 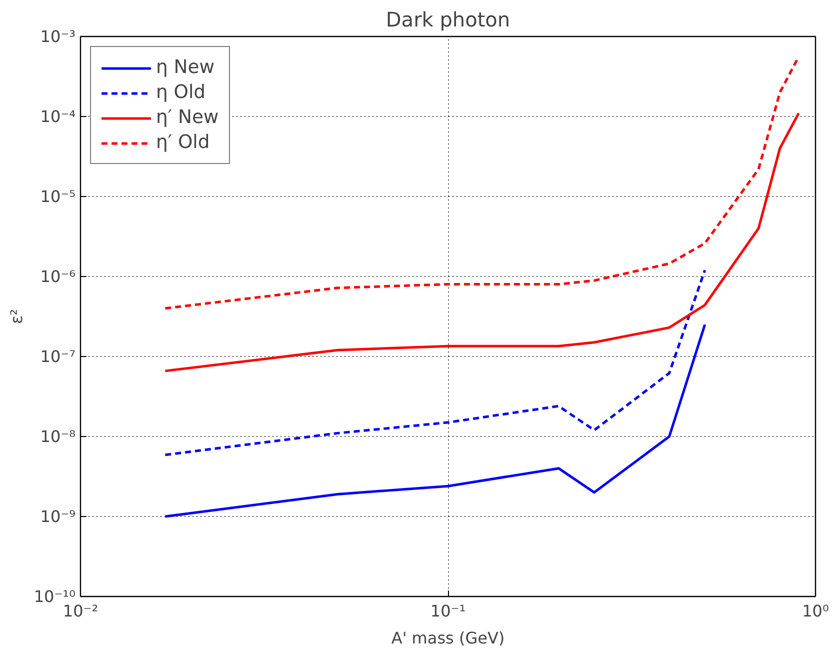 I want to click on x-tick-label: 10⁰, so click(x=815, y=611).